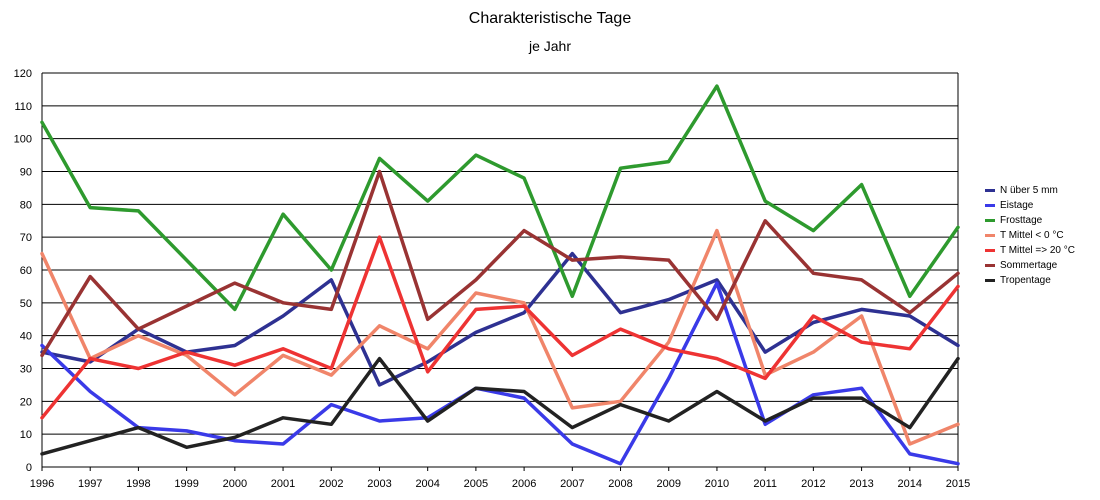 This screenshot has height=500, width=1100. I want to click on y-tick-label: 30, so click(26, 370).